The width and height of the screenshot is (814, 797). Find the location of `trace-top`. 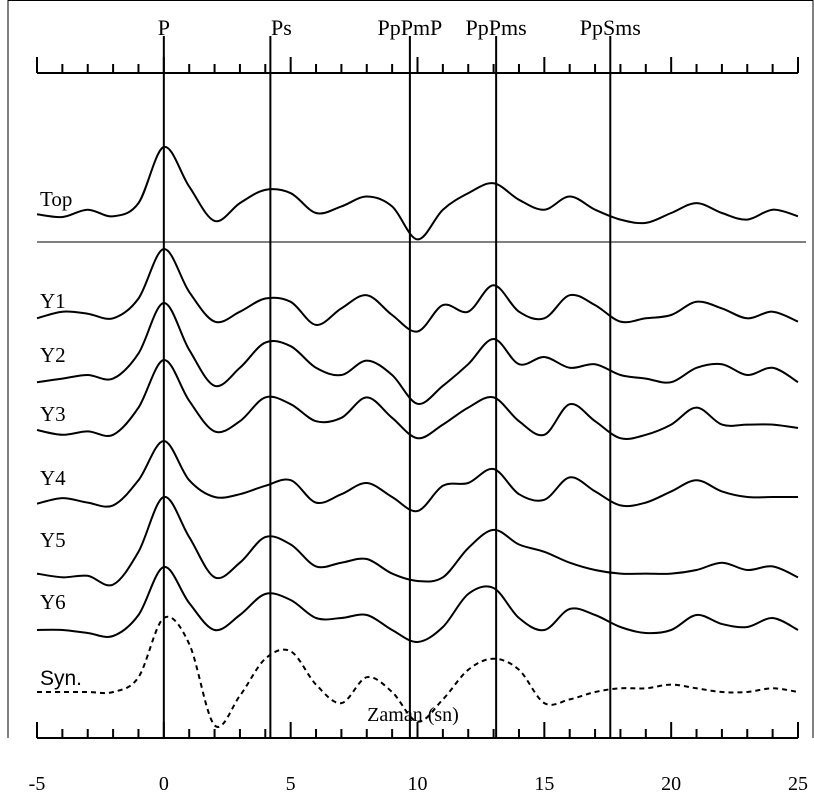

trace-top is located at coordinates (417, 193).